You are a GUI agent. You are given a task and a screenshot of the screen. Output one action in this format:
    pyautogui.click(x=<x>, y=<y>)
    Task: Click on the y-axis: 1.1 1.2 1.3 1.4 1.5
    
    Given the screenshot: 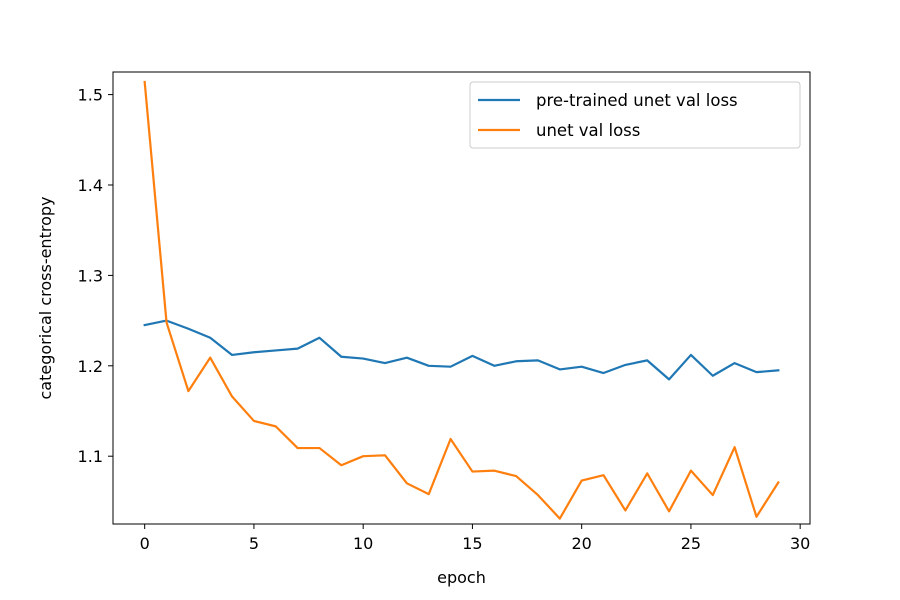 What is the action you would take?
    pyautogui.click(x=95, y=276)
    